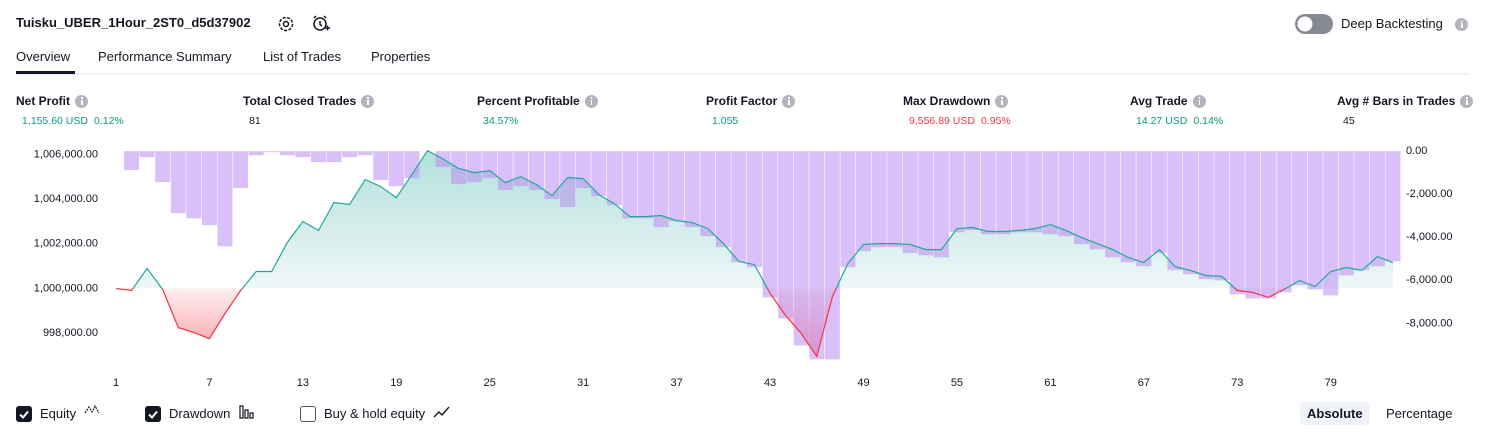 Image resolution: width=1486 pixels, height=438 pixels. Describe the element at coordinates (43, 56) in the screenshot. I see `tab: Overview` at that location.